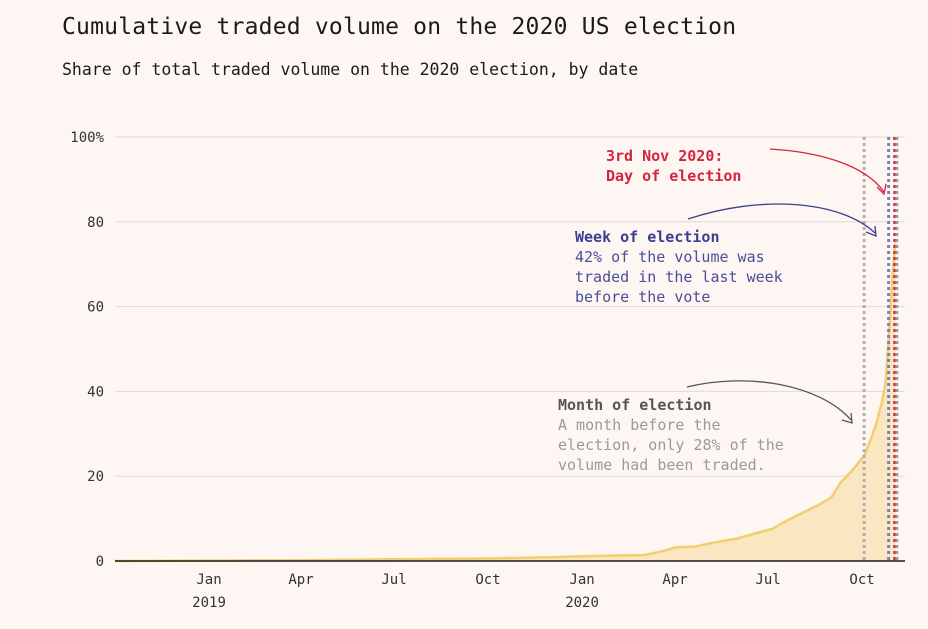  Describe the element at coordinates (647, 237) in the screenshot. I see `week-annotation-title: Week of election` at that location.